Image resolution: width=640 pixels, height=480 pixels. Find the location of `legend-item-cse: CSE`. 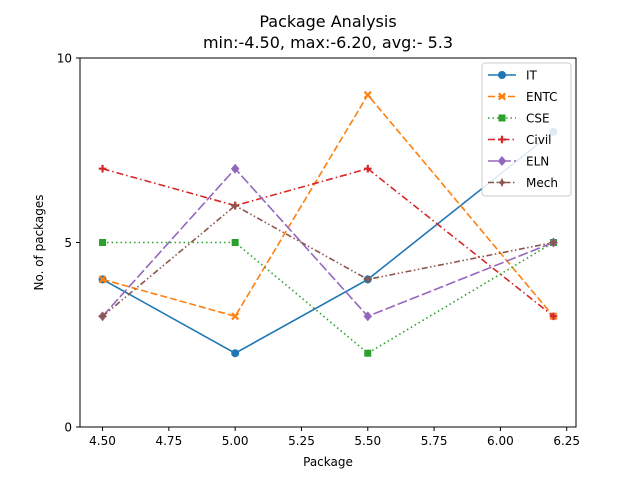

legend-item-cse: CSE is located at coordinates (519, 119).